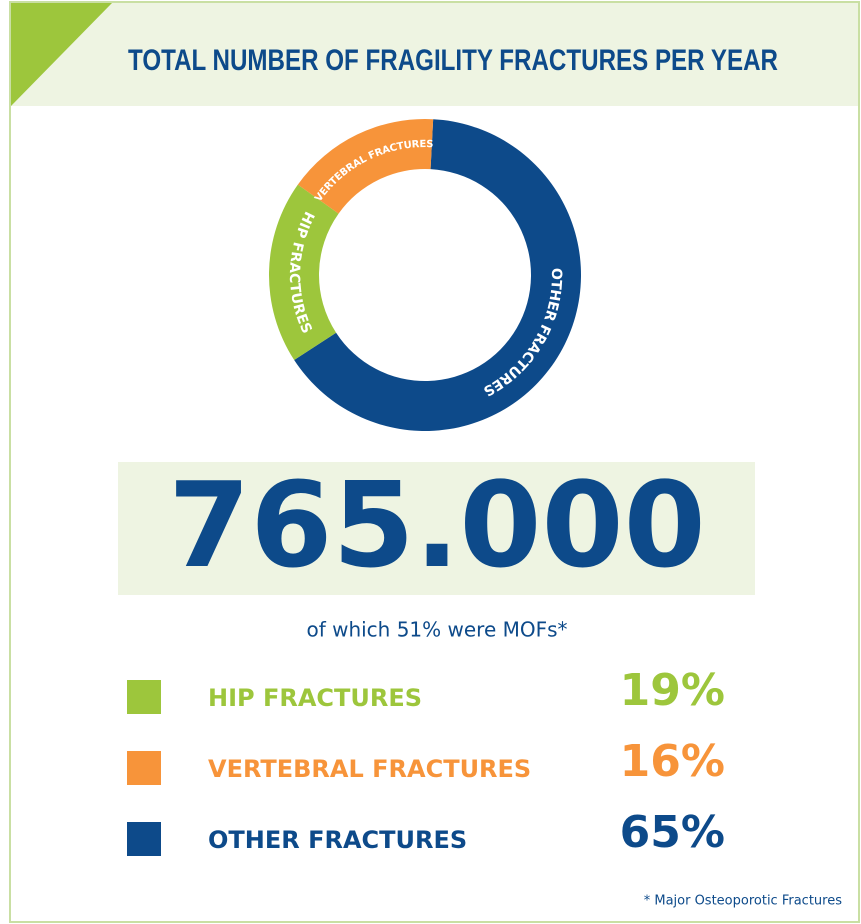  I want to click on header-band, so click(434, 54).